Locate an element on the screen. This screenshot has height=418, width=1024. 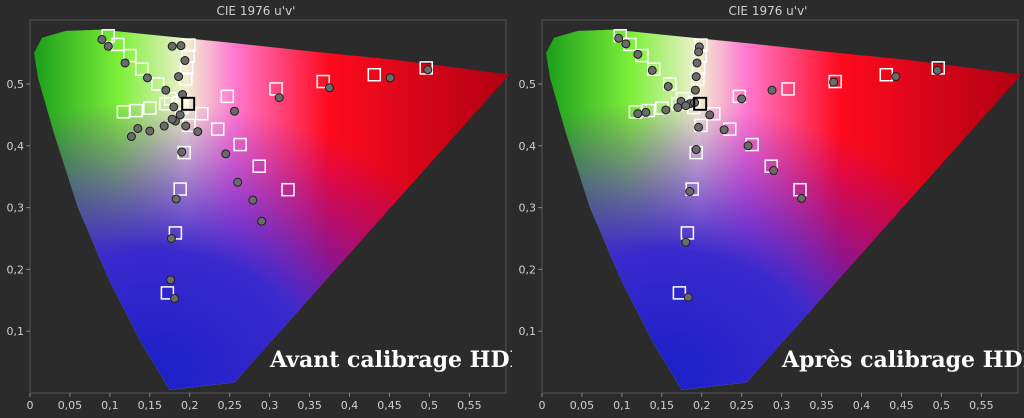
y-tick-label: 0,1 is located at coordinates (528, 331).